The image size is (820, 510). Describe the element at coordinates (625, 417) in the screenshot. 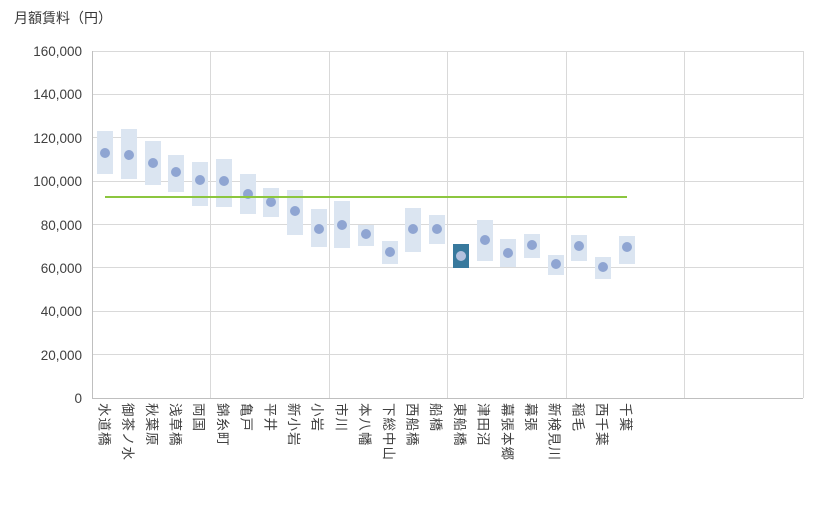

I see `x-axis-label-23: 千葉` at that location.